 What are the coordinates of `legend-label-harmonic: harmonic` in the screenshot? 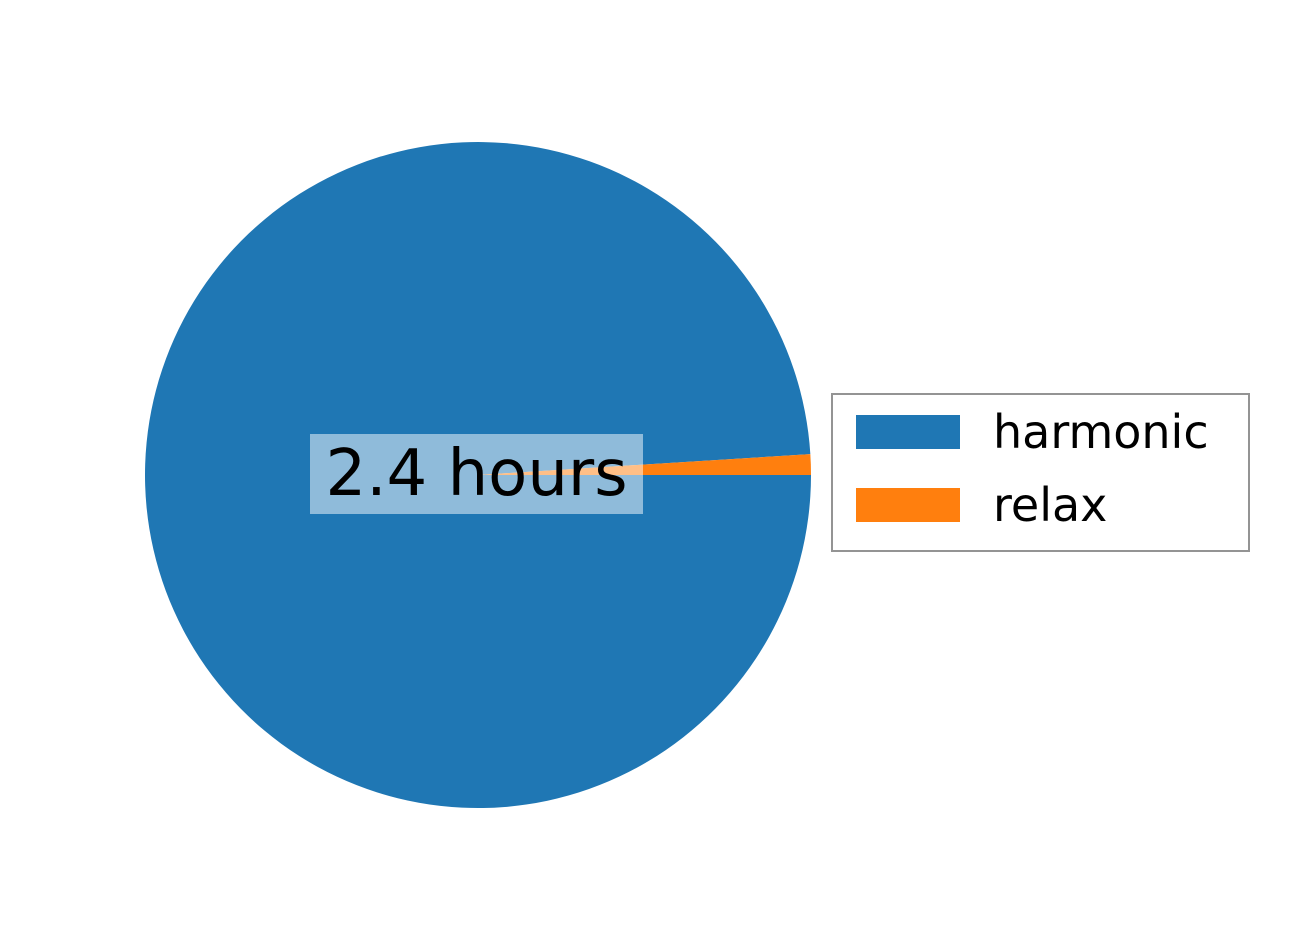 It's located at (1101, 432).